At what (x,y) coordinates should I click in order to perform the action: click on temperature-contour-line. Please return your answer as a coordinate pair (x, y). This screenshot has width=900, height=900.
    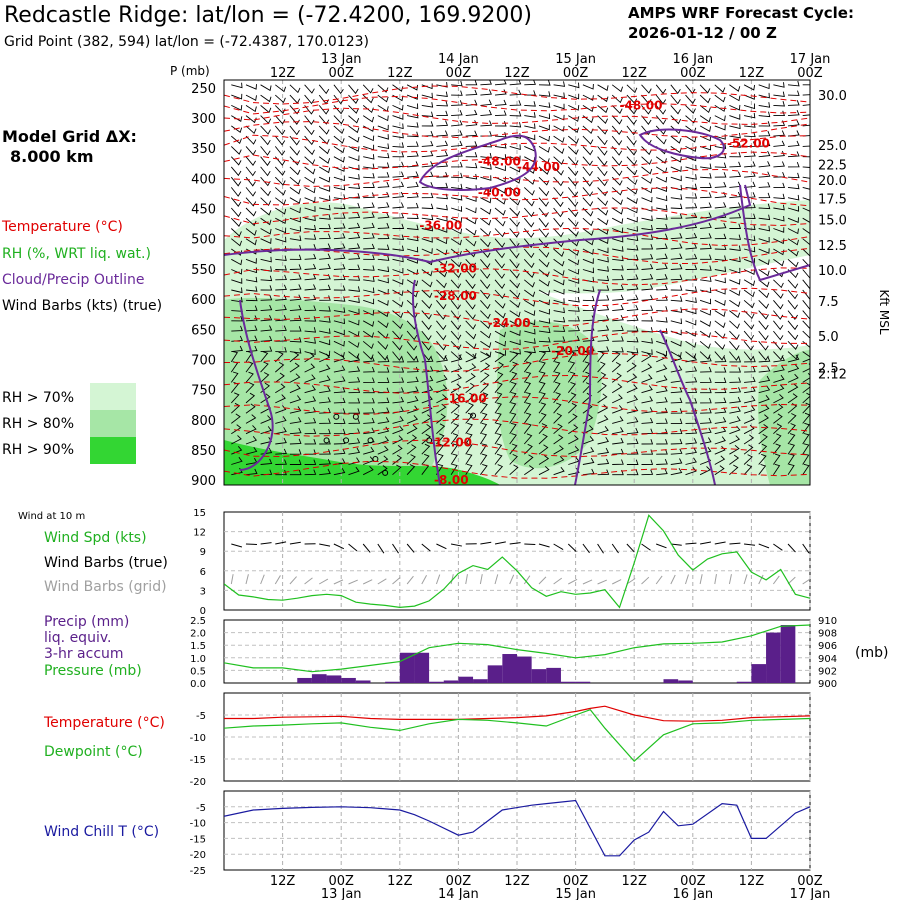
    Looking at the image, I should click on (517, 197).